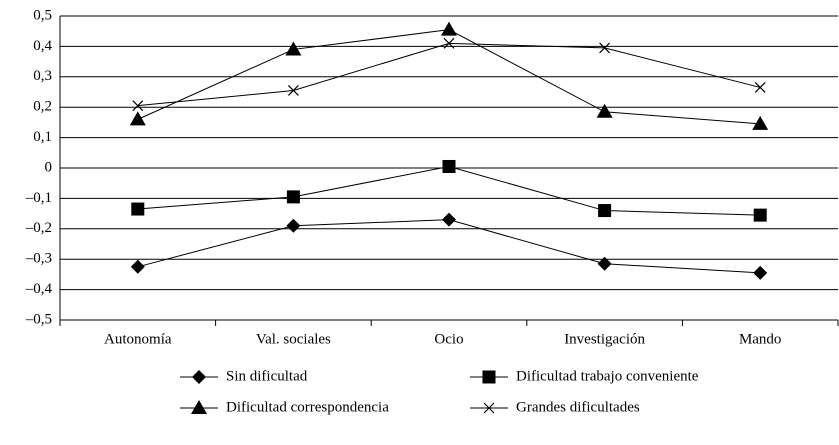  I want to click on legend-label: Dificultad trabajo conveniente, so click(607, 376).